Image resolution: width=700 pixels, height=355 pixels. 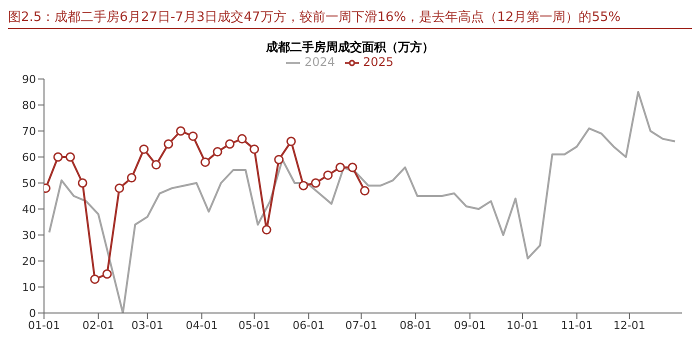 I want to click on x-tick-label: 03-01, so click(x=147, y=325).